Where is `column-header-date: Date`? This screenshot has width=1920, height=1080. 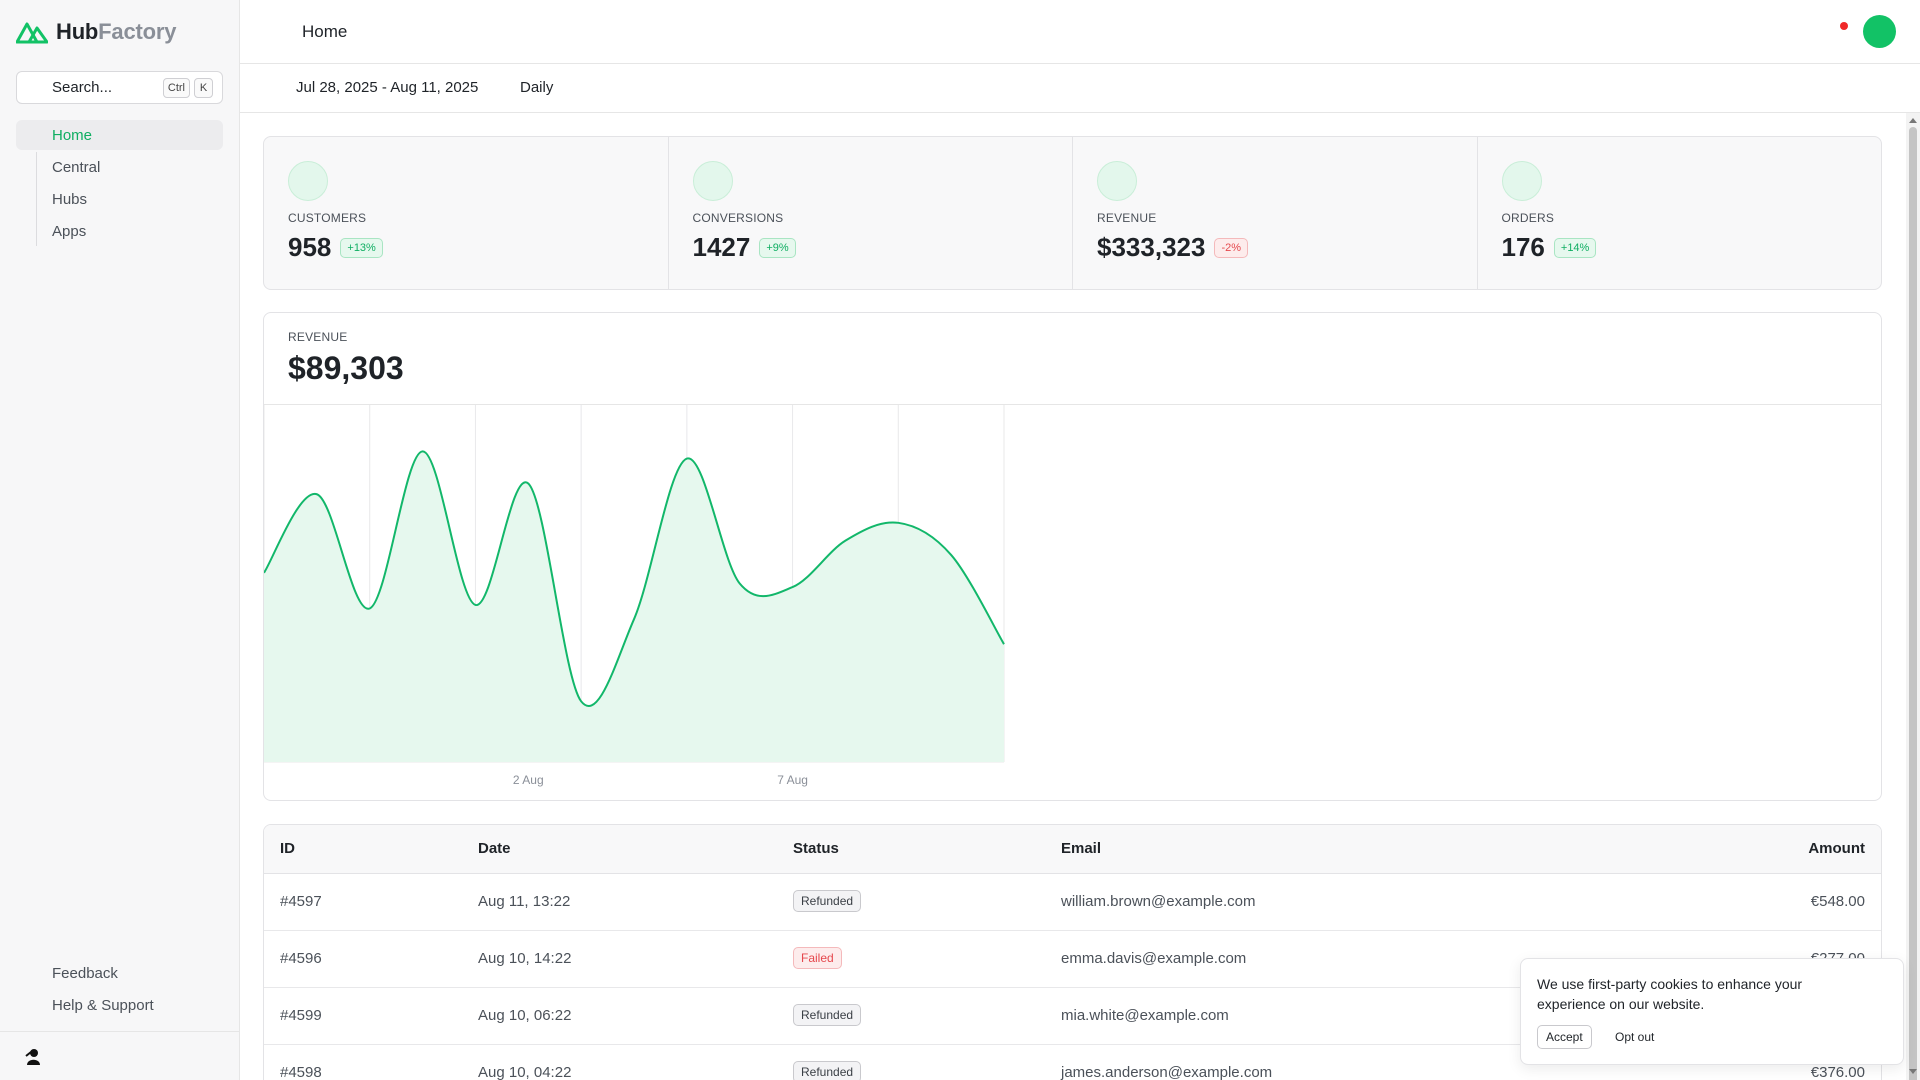 column-header-date: Date is located at coordinates (494, 848).